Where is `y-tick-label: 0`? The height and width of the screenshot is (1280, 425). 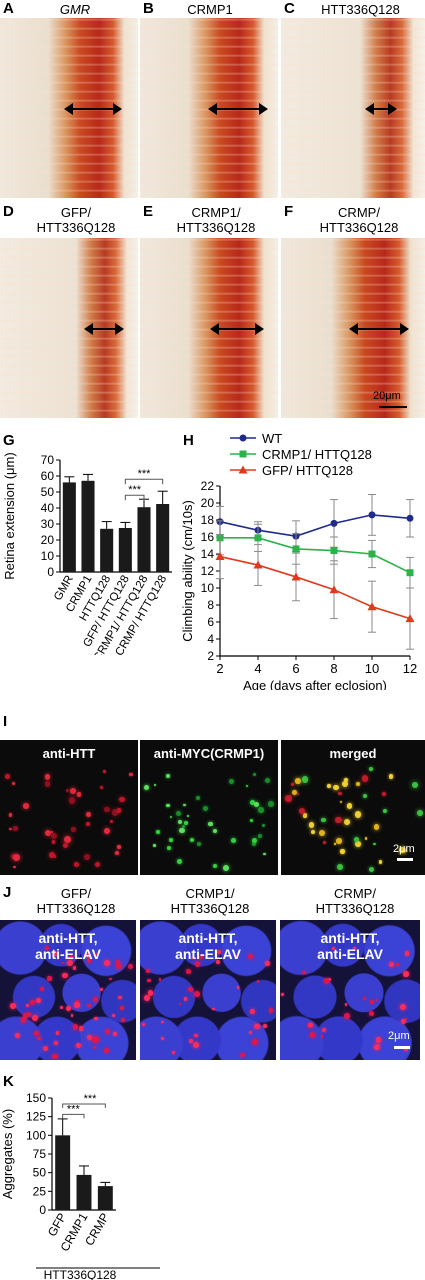 y-tick-label: 0 is located at coordinates (42, 1210).